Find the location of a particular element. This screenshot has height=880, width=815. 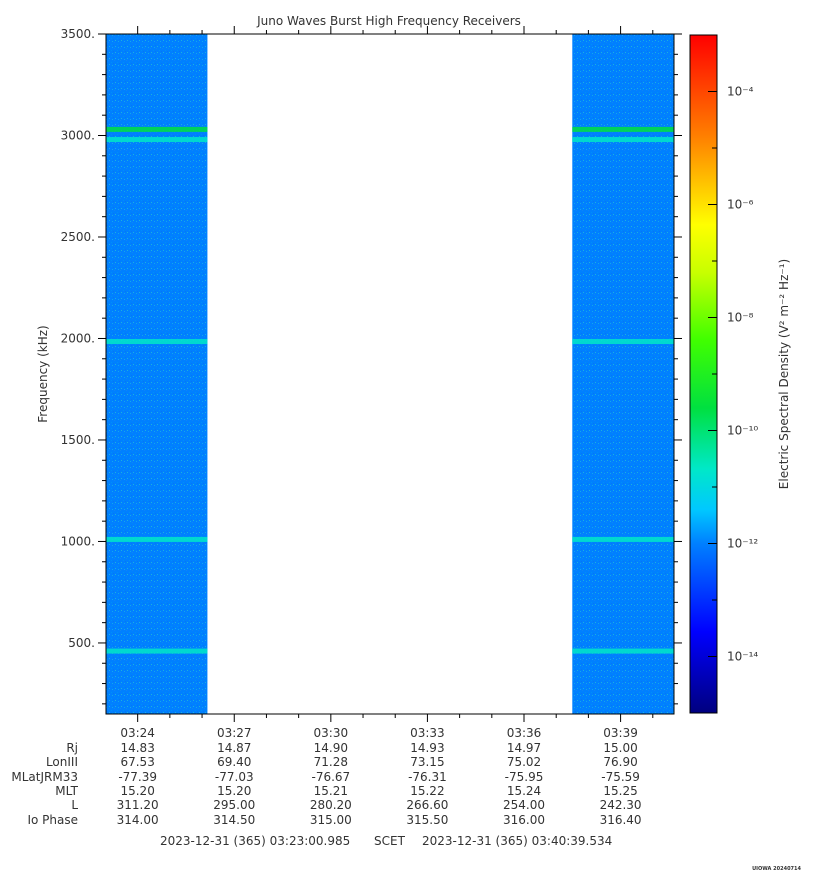

ephemeris-value: 316.40 is located at coordinates (620, 819).